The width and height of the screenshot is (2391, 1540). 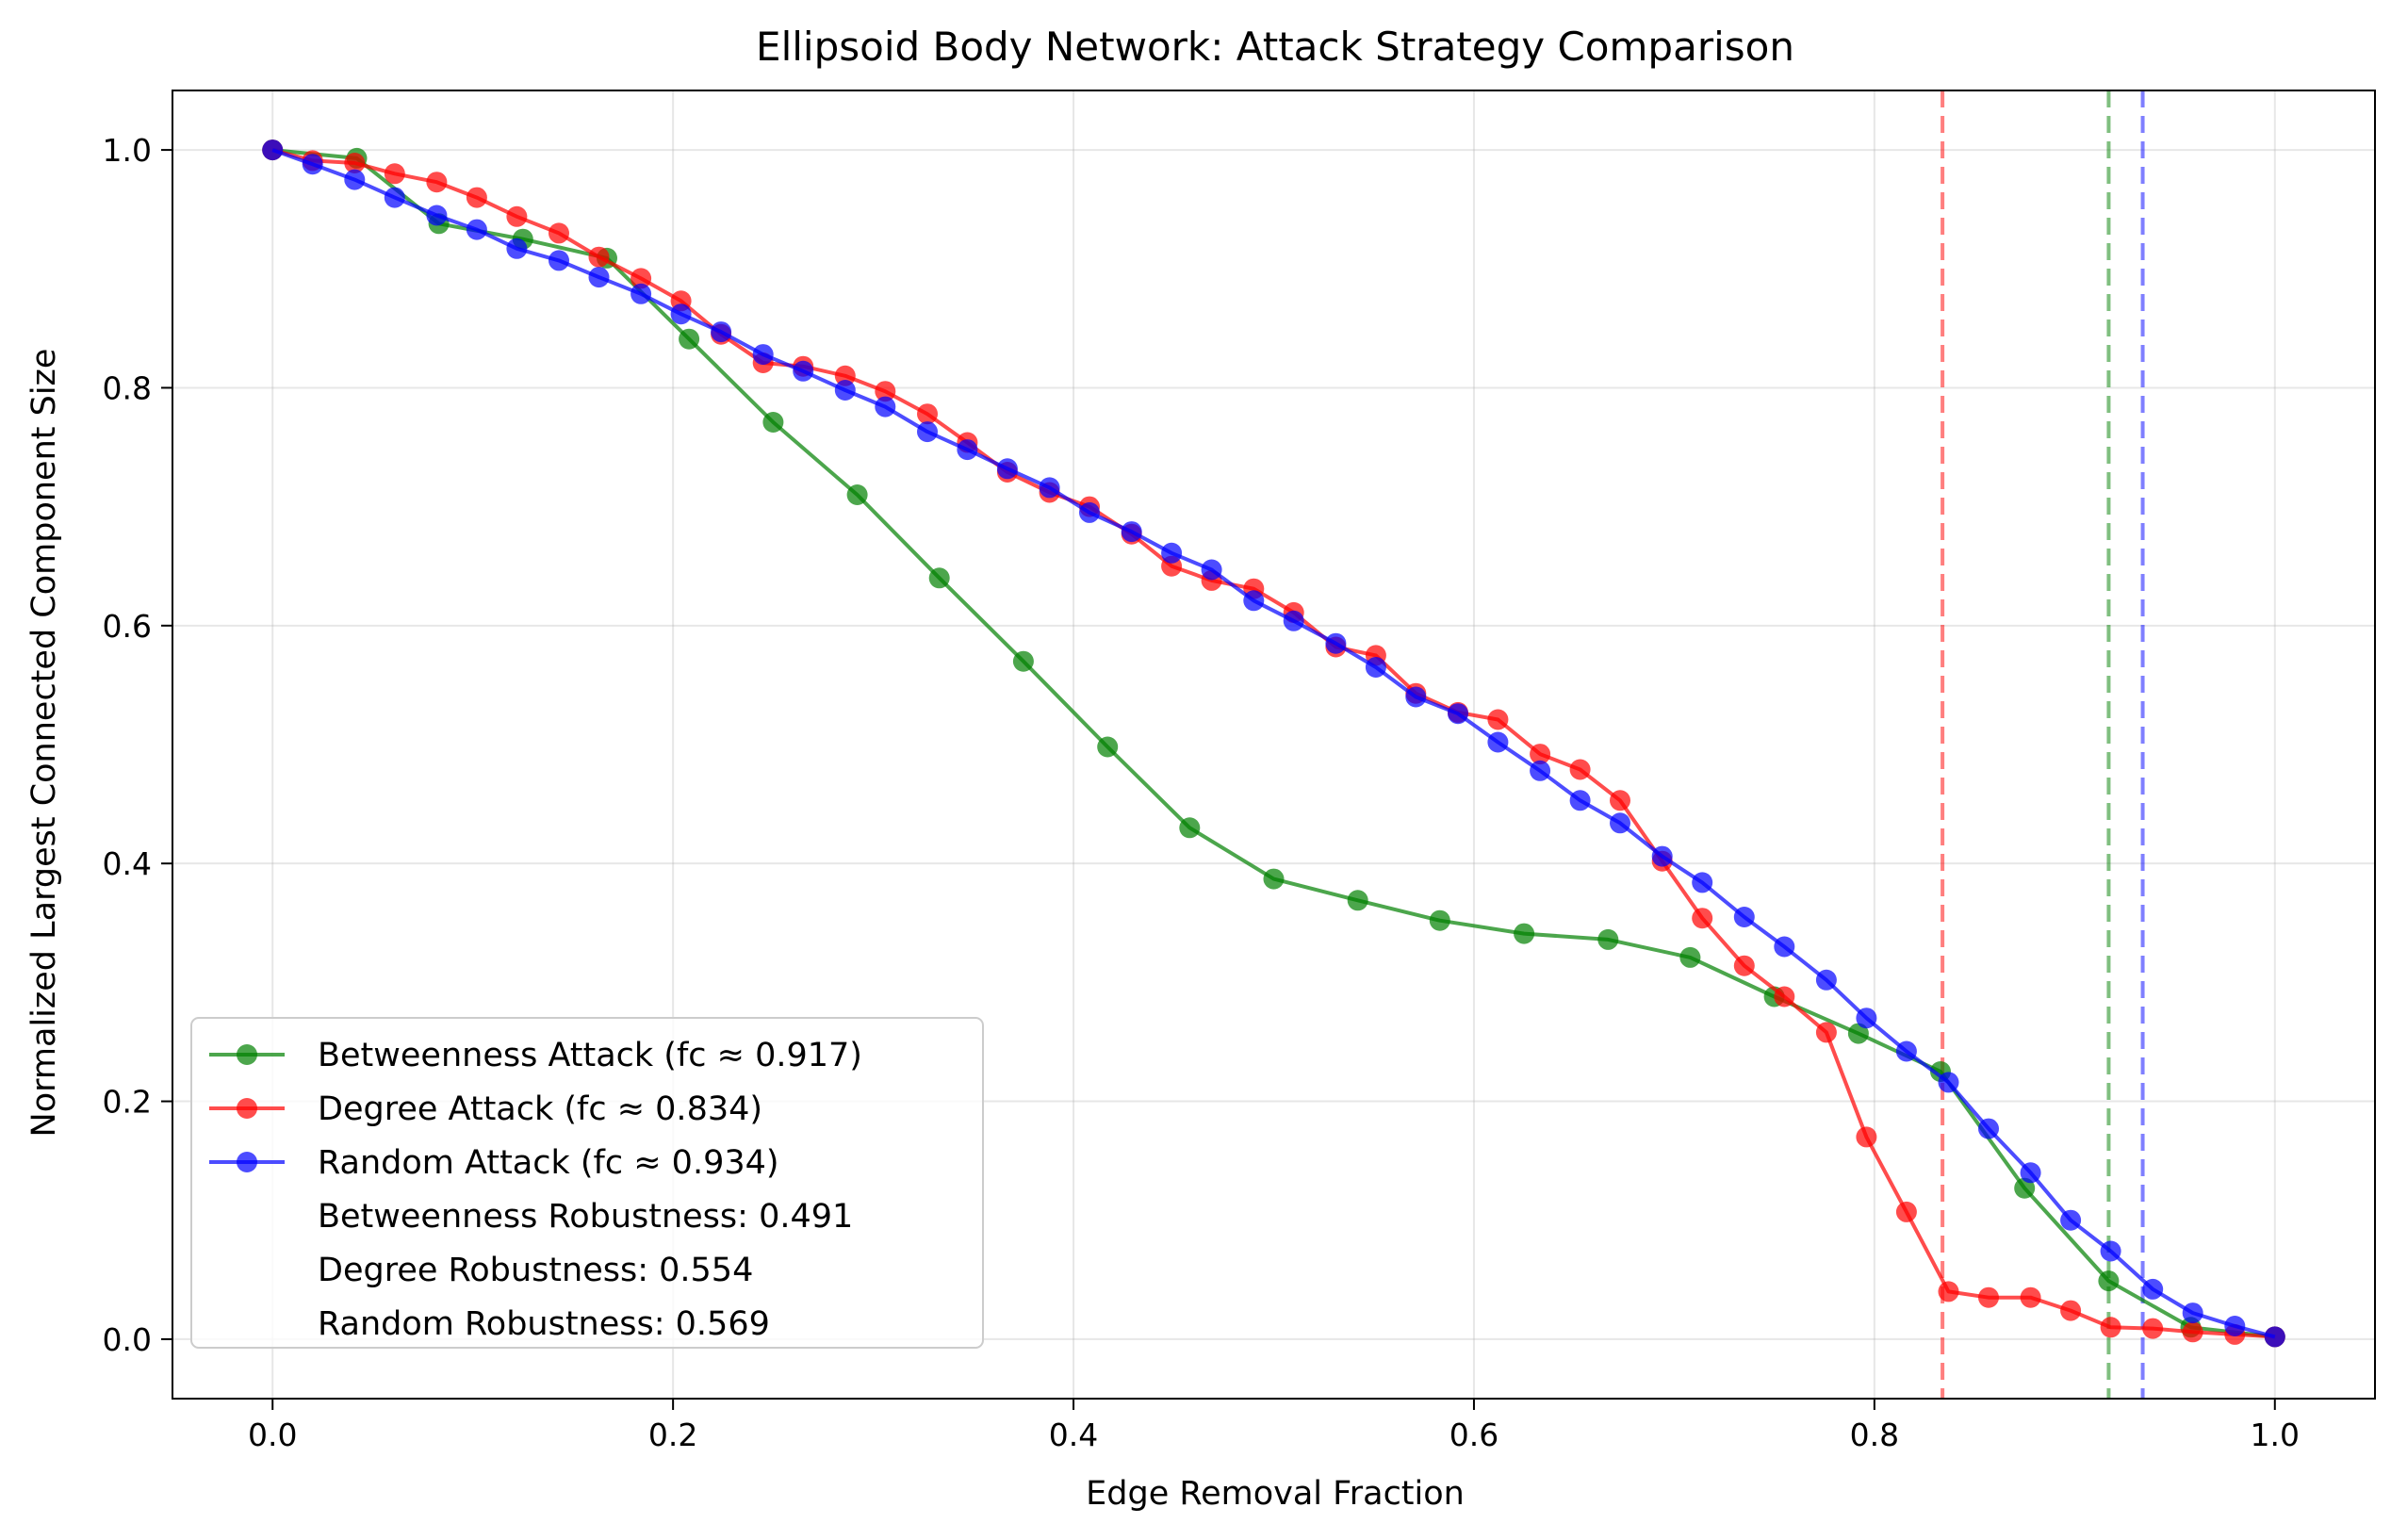 What do you see at coordinates (2043, 744) in the screenshot?
I see `threshold-lines` at bounding box center [2043, 744].